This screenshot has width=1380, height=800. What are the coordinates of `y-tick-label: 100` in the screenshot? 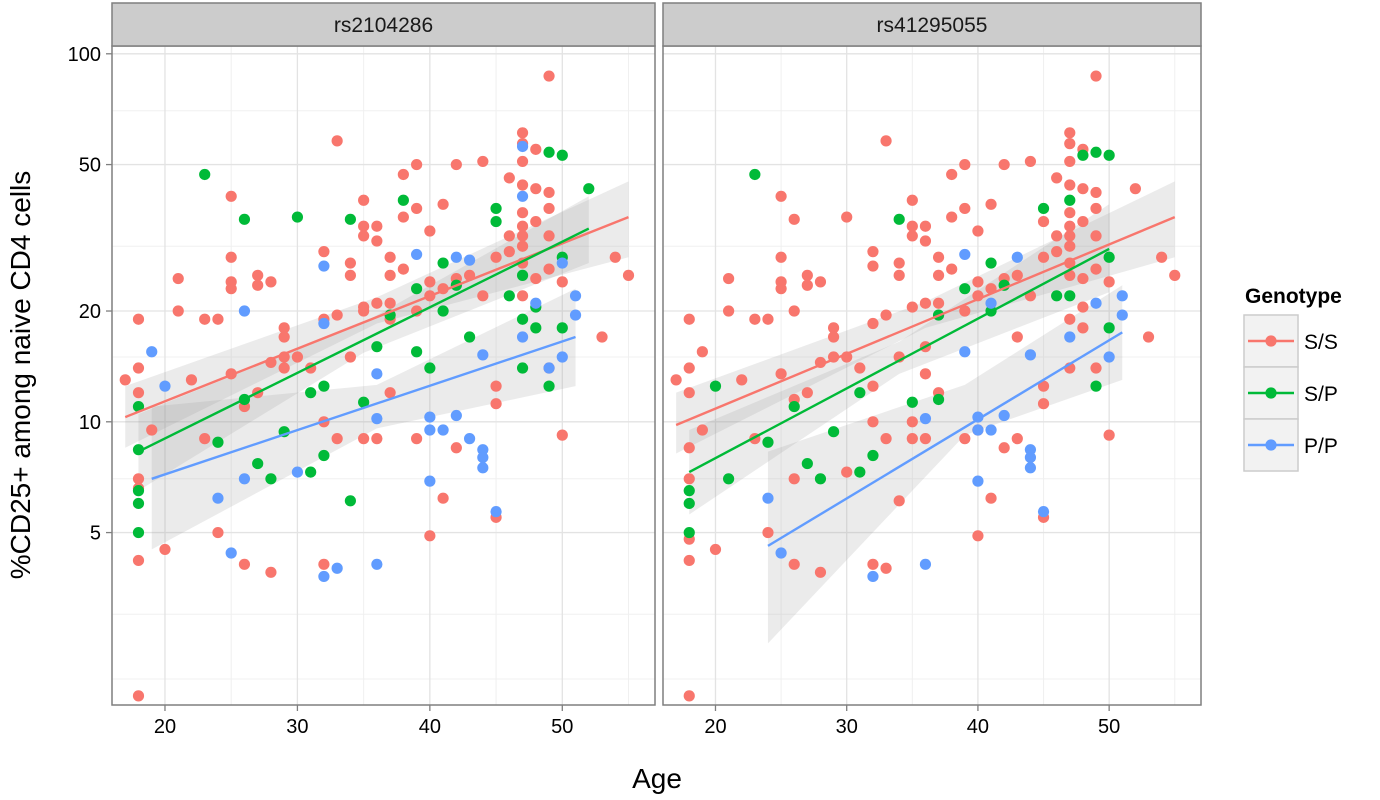 It's located at (84, 55).